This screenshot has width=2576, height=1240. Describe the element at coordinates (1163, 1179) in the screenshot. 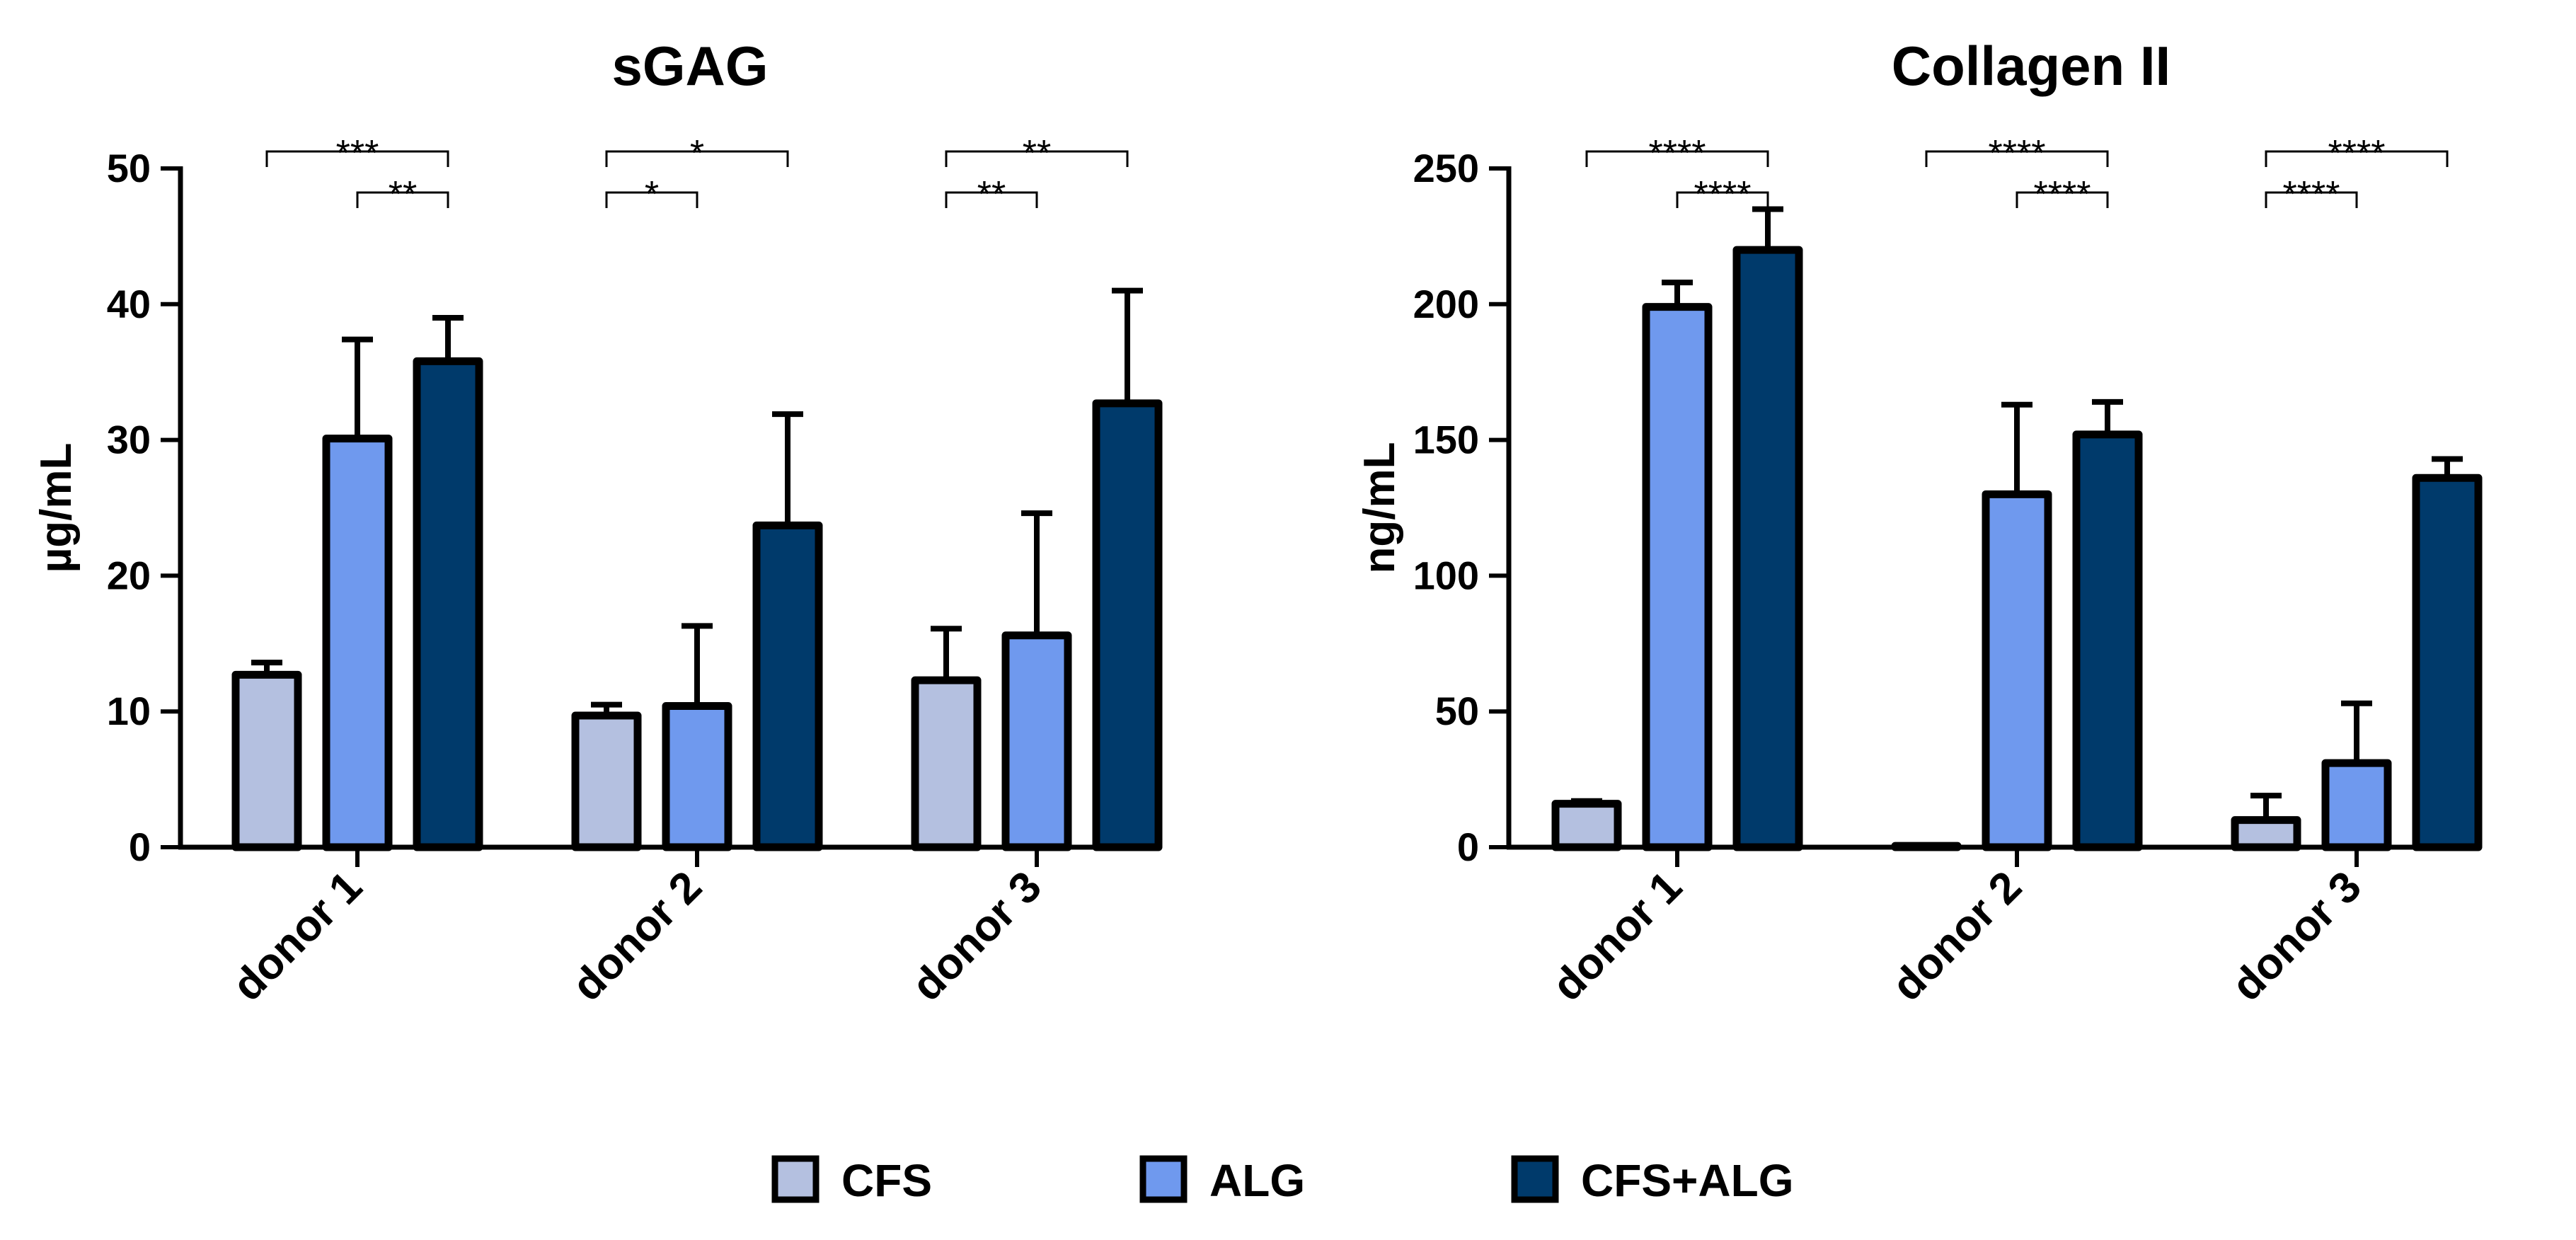

I see `legend-swatch-alg` at that location.